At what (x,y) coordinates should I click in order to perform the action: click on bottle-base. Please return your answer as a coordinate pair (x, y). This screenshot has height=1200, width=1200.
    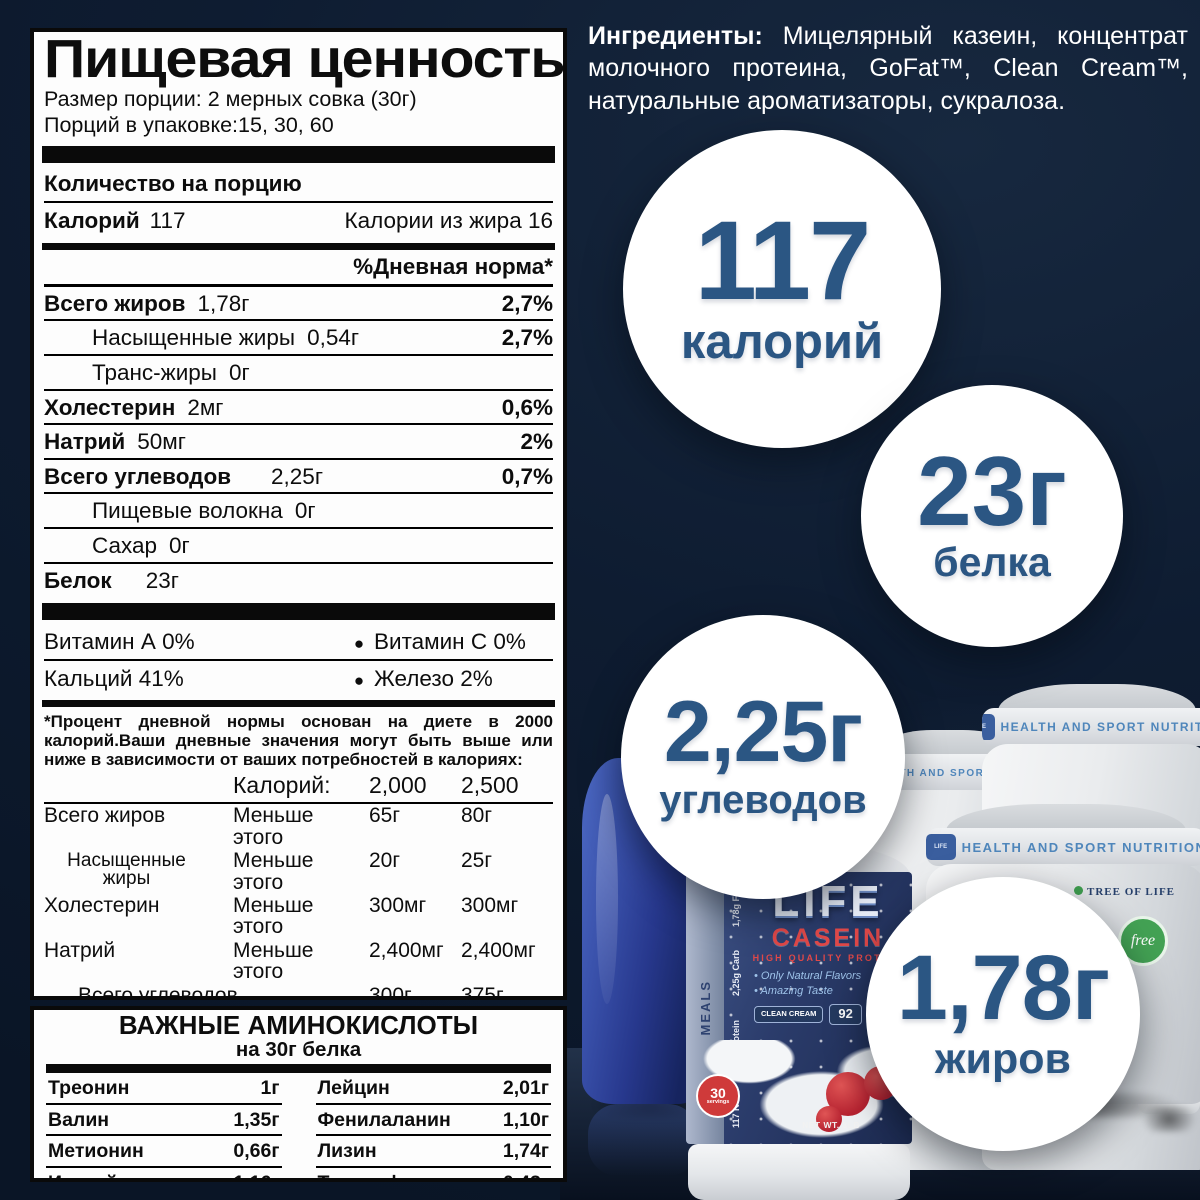
    Looking at the image, I should click on (799, 1172).